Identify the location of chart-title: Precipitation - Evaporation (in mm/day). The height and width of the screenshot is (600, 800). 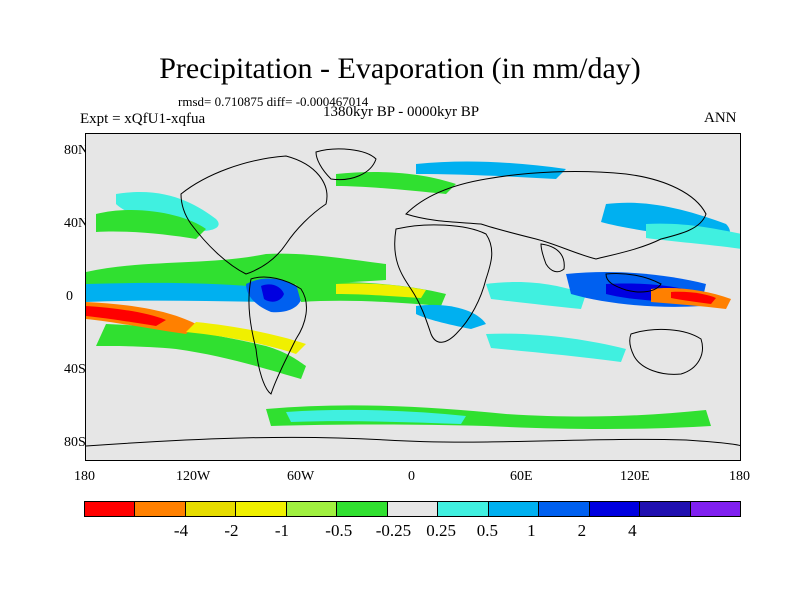
(400, 68).